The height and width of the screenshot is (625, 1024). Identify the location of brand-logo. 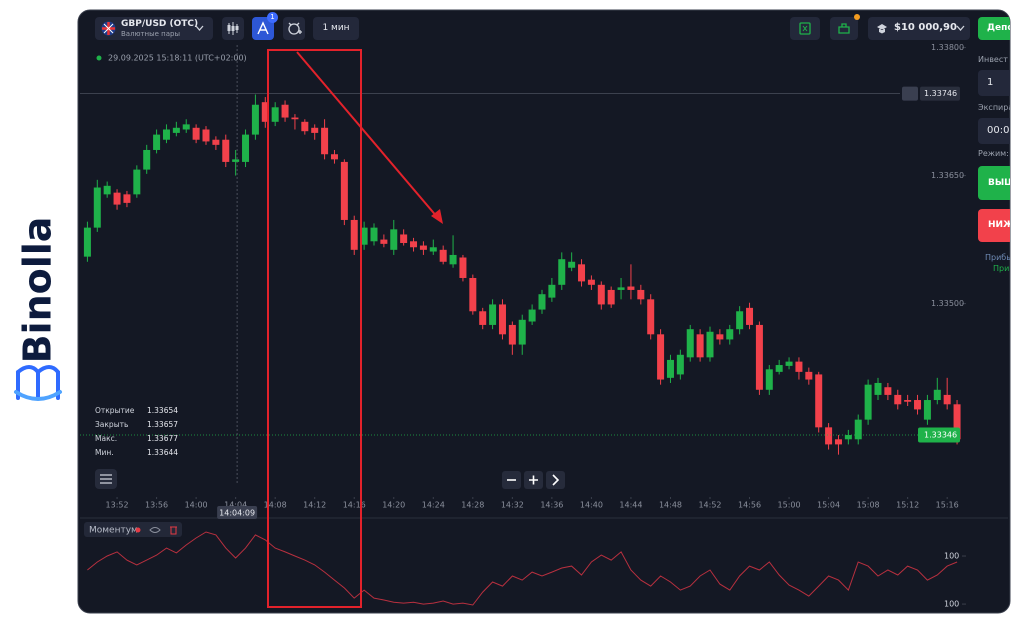
(38, 383).